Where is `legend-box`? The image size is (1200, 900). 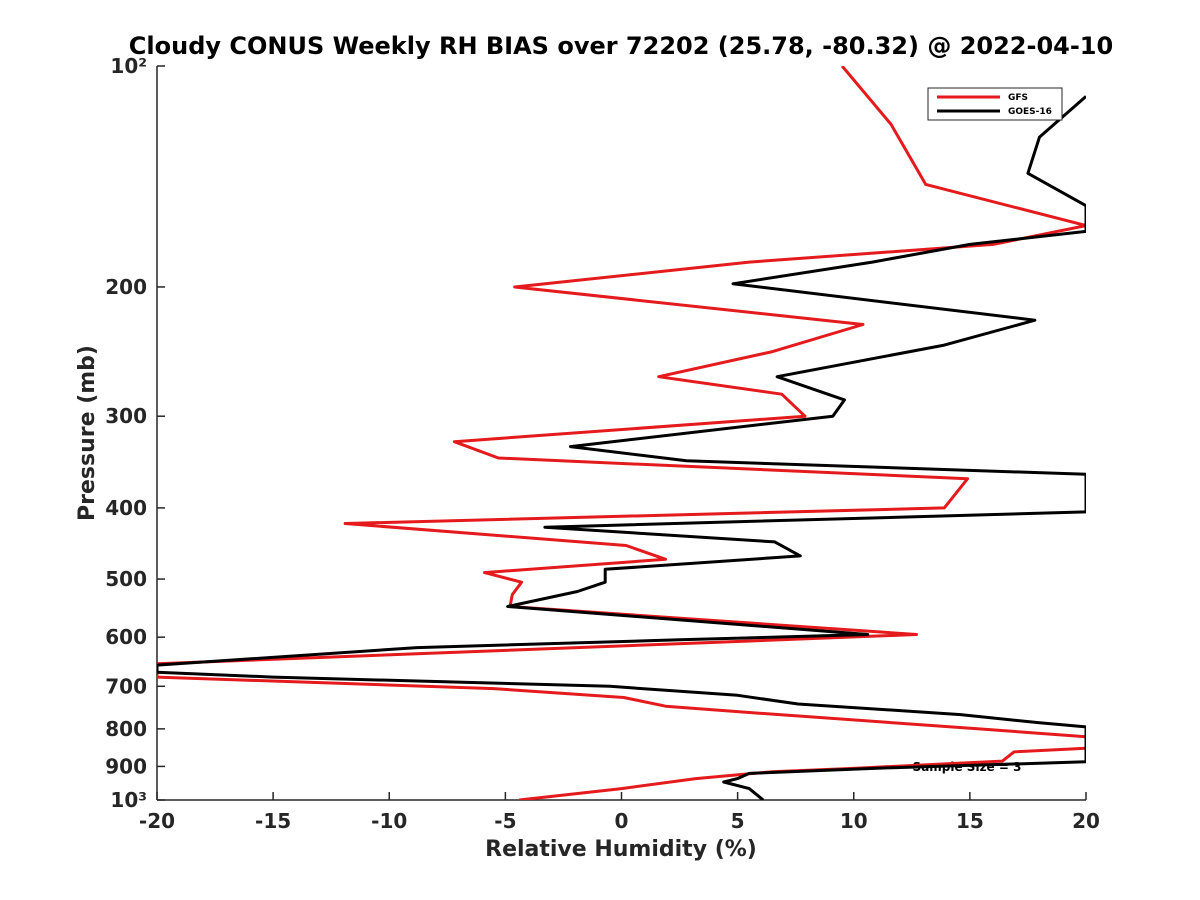 legend-box is located at coordinates (995, 104).